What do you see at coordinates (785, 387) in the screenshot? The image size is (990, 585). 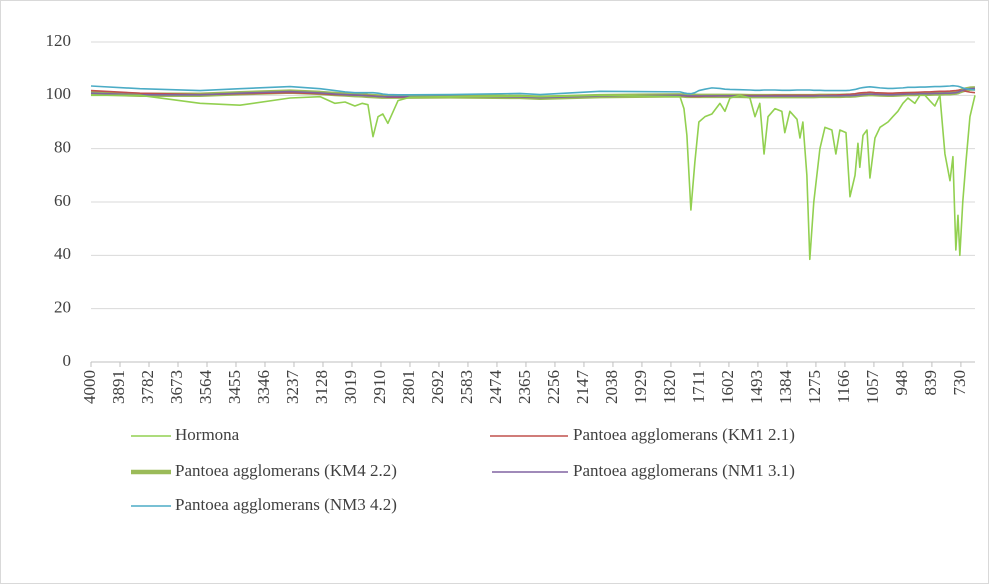 I see `x-tick-label: 1384` at bounding box center [785, 387].